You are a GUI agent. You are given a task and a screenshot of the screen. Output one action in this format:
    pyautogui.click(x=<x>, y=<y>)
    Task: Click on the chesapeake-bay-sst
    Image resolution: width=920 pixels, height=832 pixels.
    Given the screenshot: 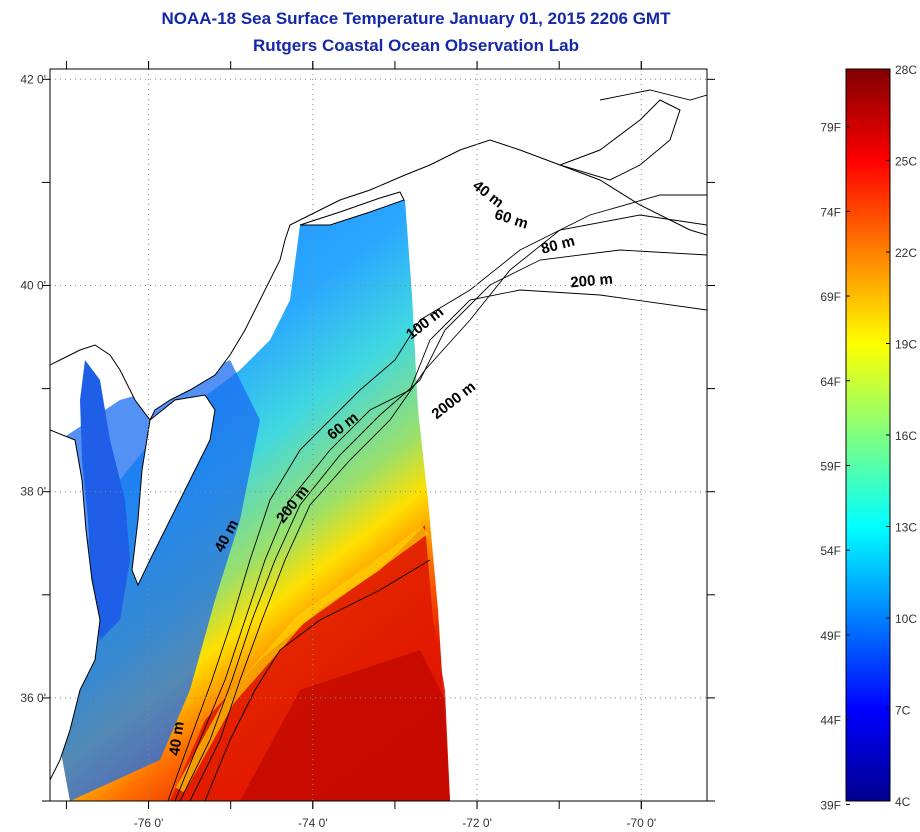 What is the action you would take?
    pyautogui.click(x=105, y=500)
    